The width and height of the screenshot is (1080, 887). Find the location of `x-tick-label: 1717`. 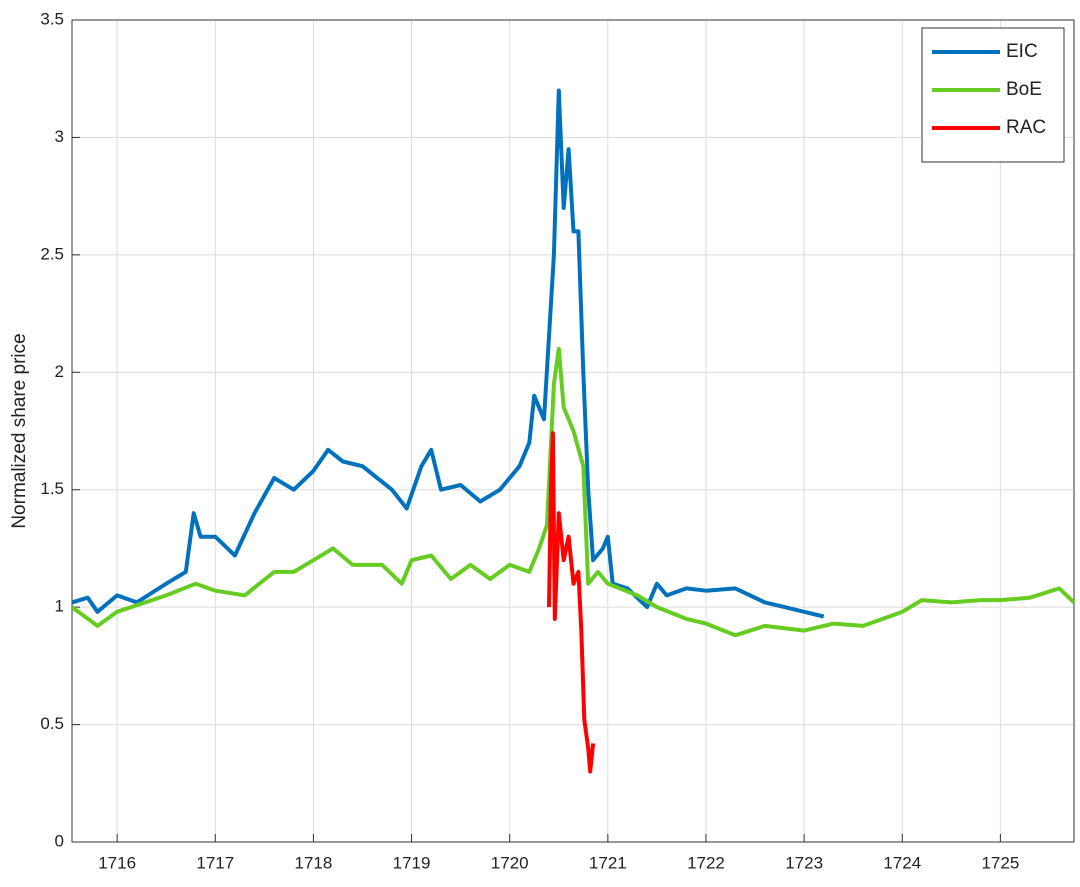

x-tick-label: 1717 is located at coordinates (215, 862).